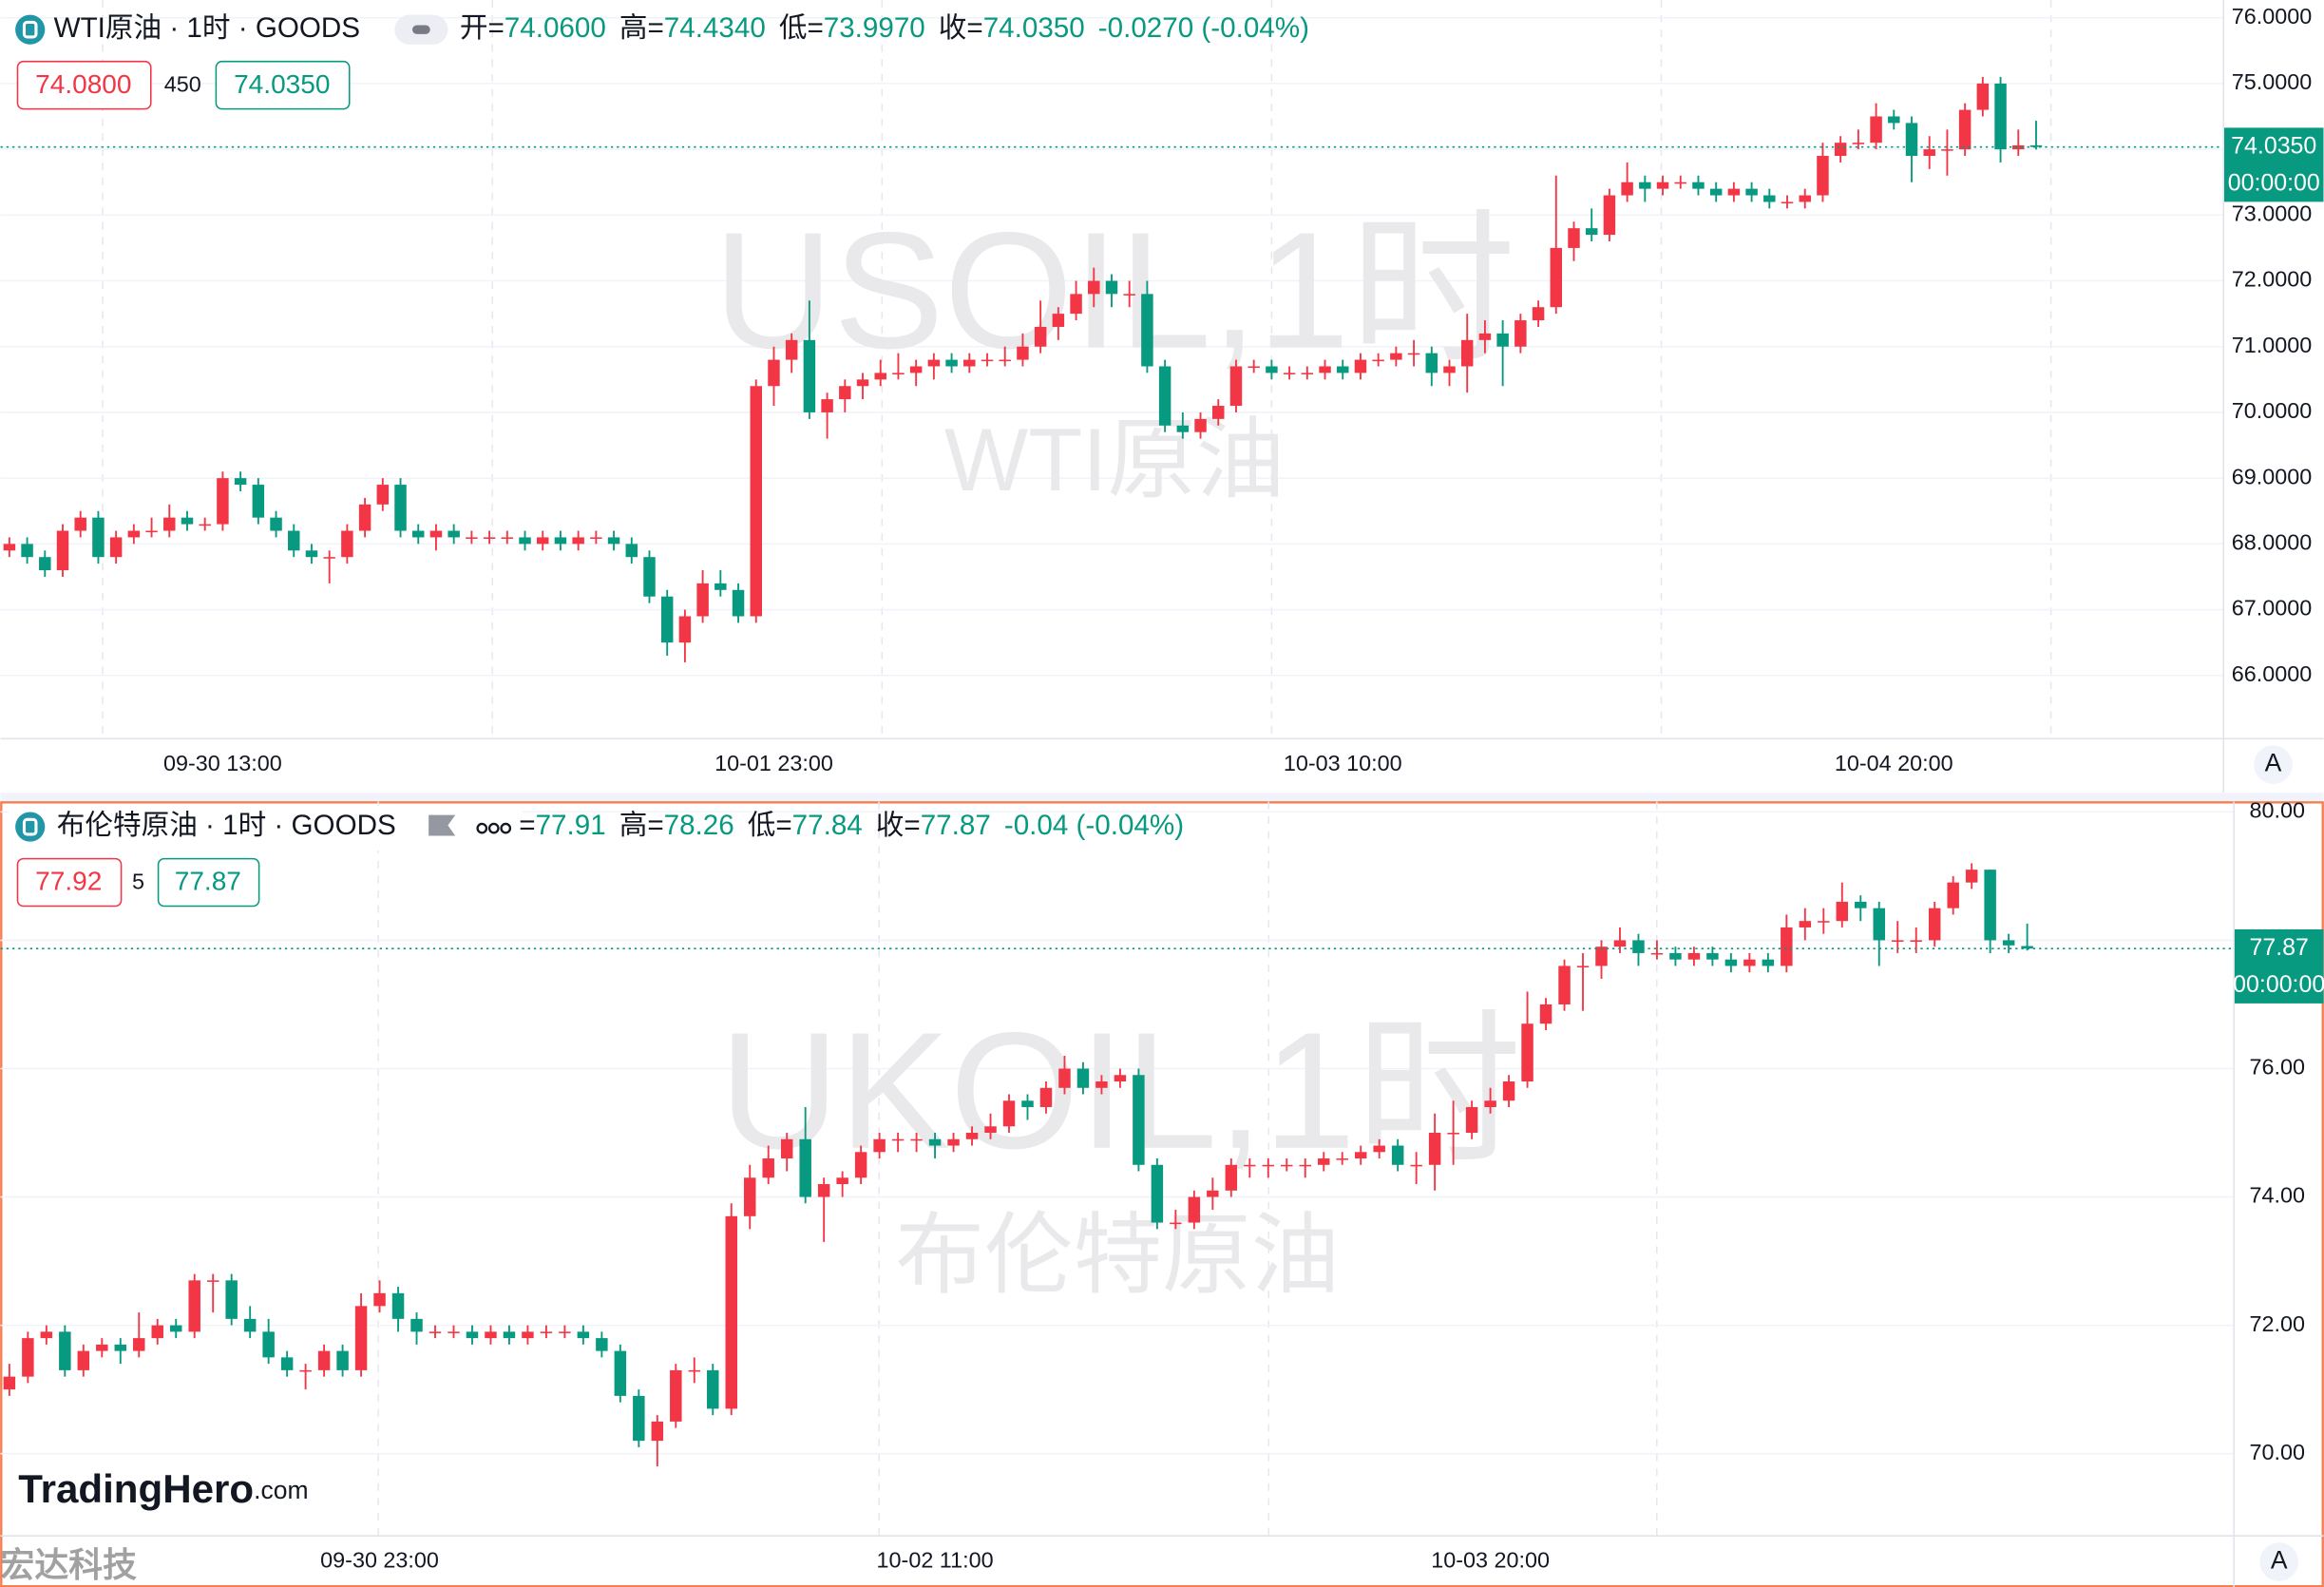 This screenshot has width=2324, height=1587. Describe the element at coordinates (494, 828) in the screenshot. I see `more-icon` at that location.